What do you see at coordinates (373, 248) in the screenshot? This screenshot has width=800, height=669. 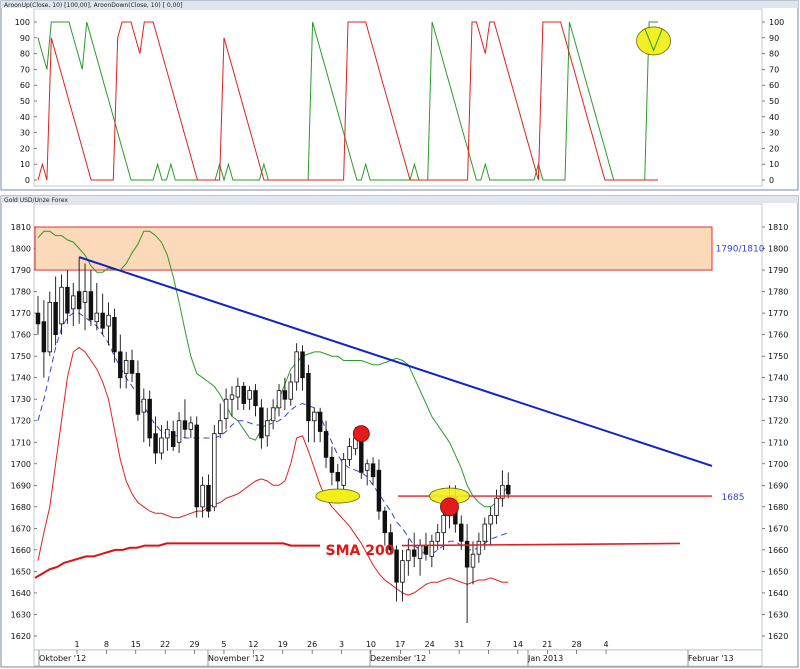 I see `resistance-zone-box` at bounding box center [373, 248].